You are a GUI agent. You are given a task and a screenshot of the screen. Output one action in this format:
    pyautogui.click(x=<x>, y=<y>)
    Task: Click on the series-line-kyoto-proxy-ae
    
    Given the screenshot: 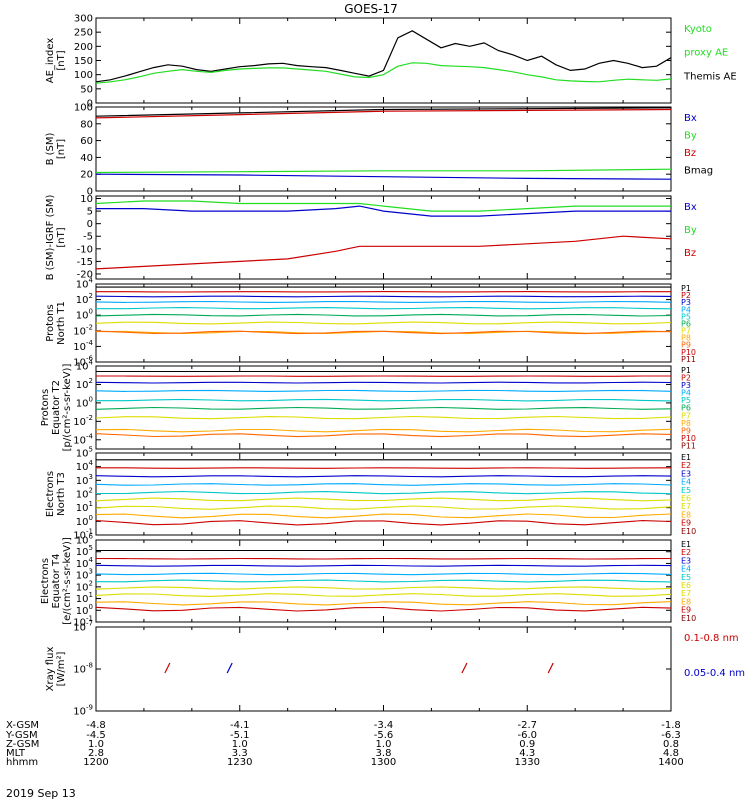 What is the action you would take?
    pyautogui.click(x=383, y=73)
    